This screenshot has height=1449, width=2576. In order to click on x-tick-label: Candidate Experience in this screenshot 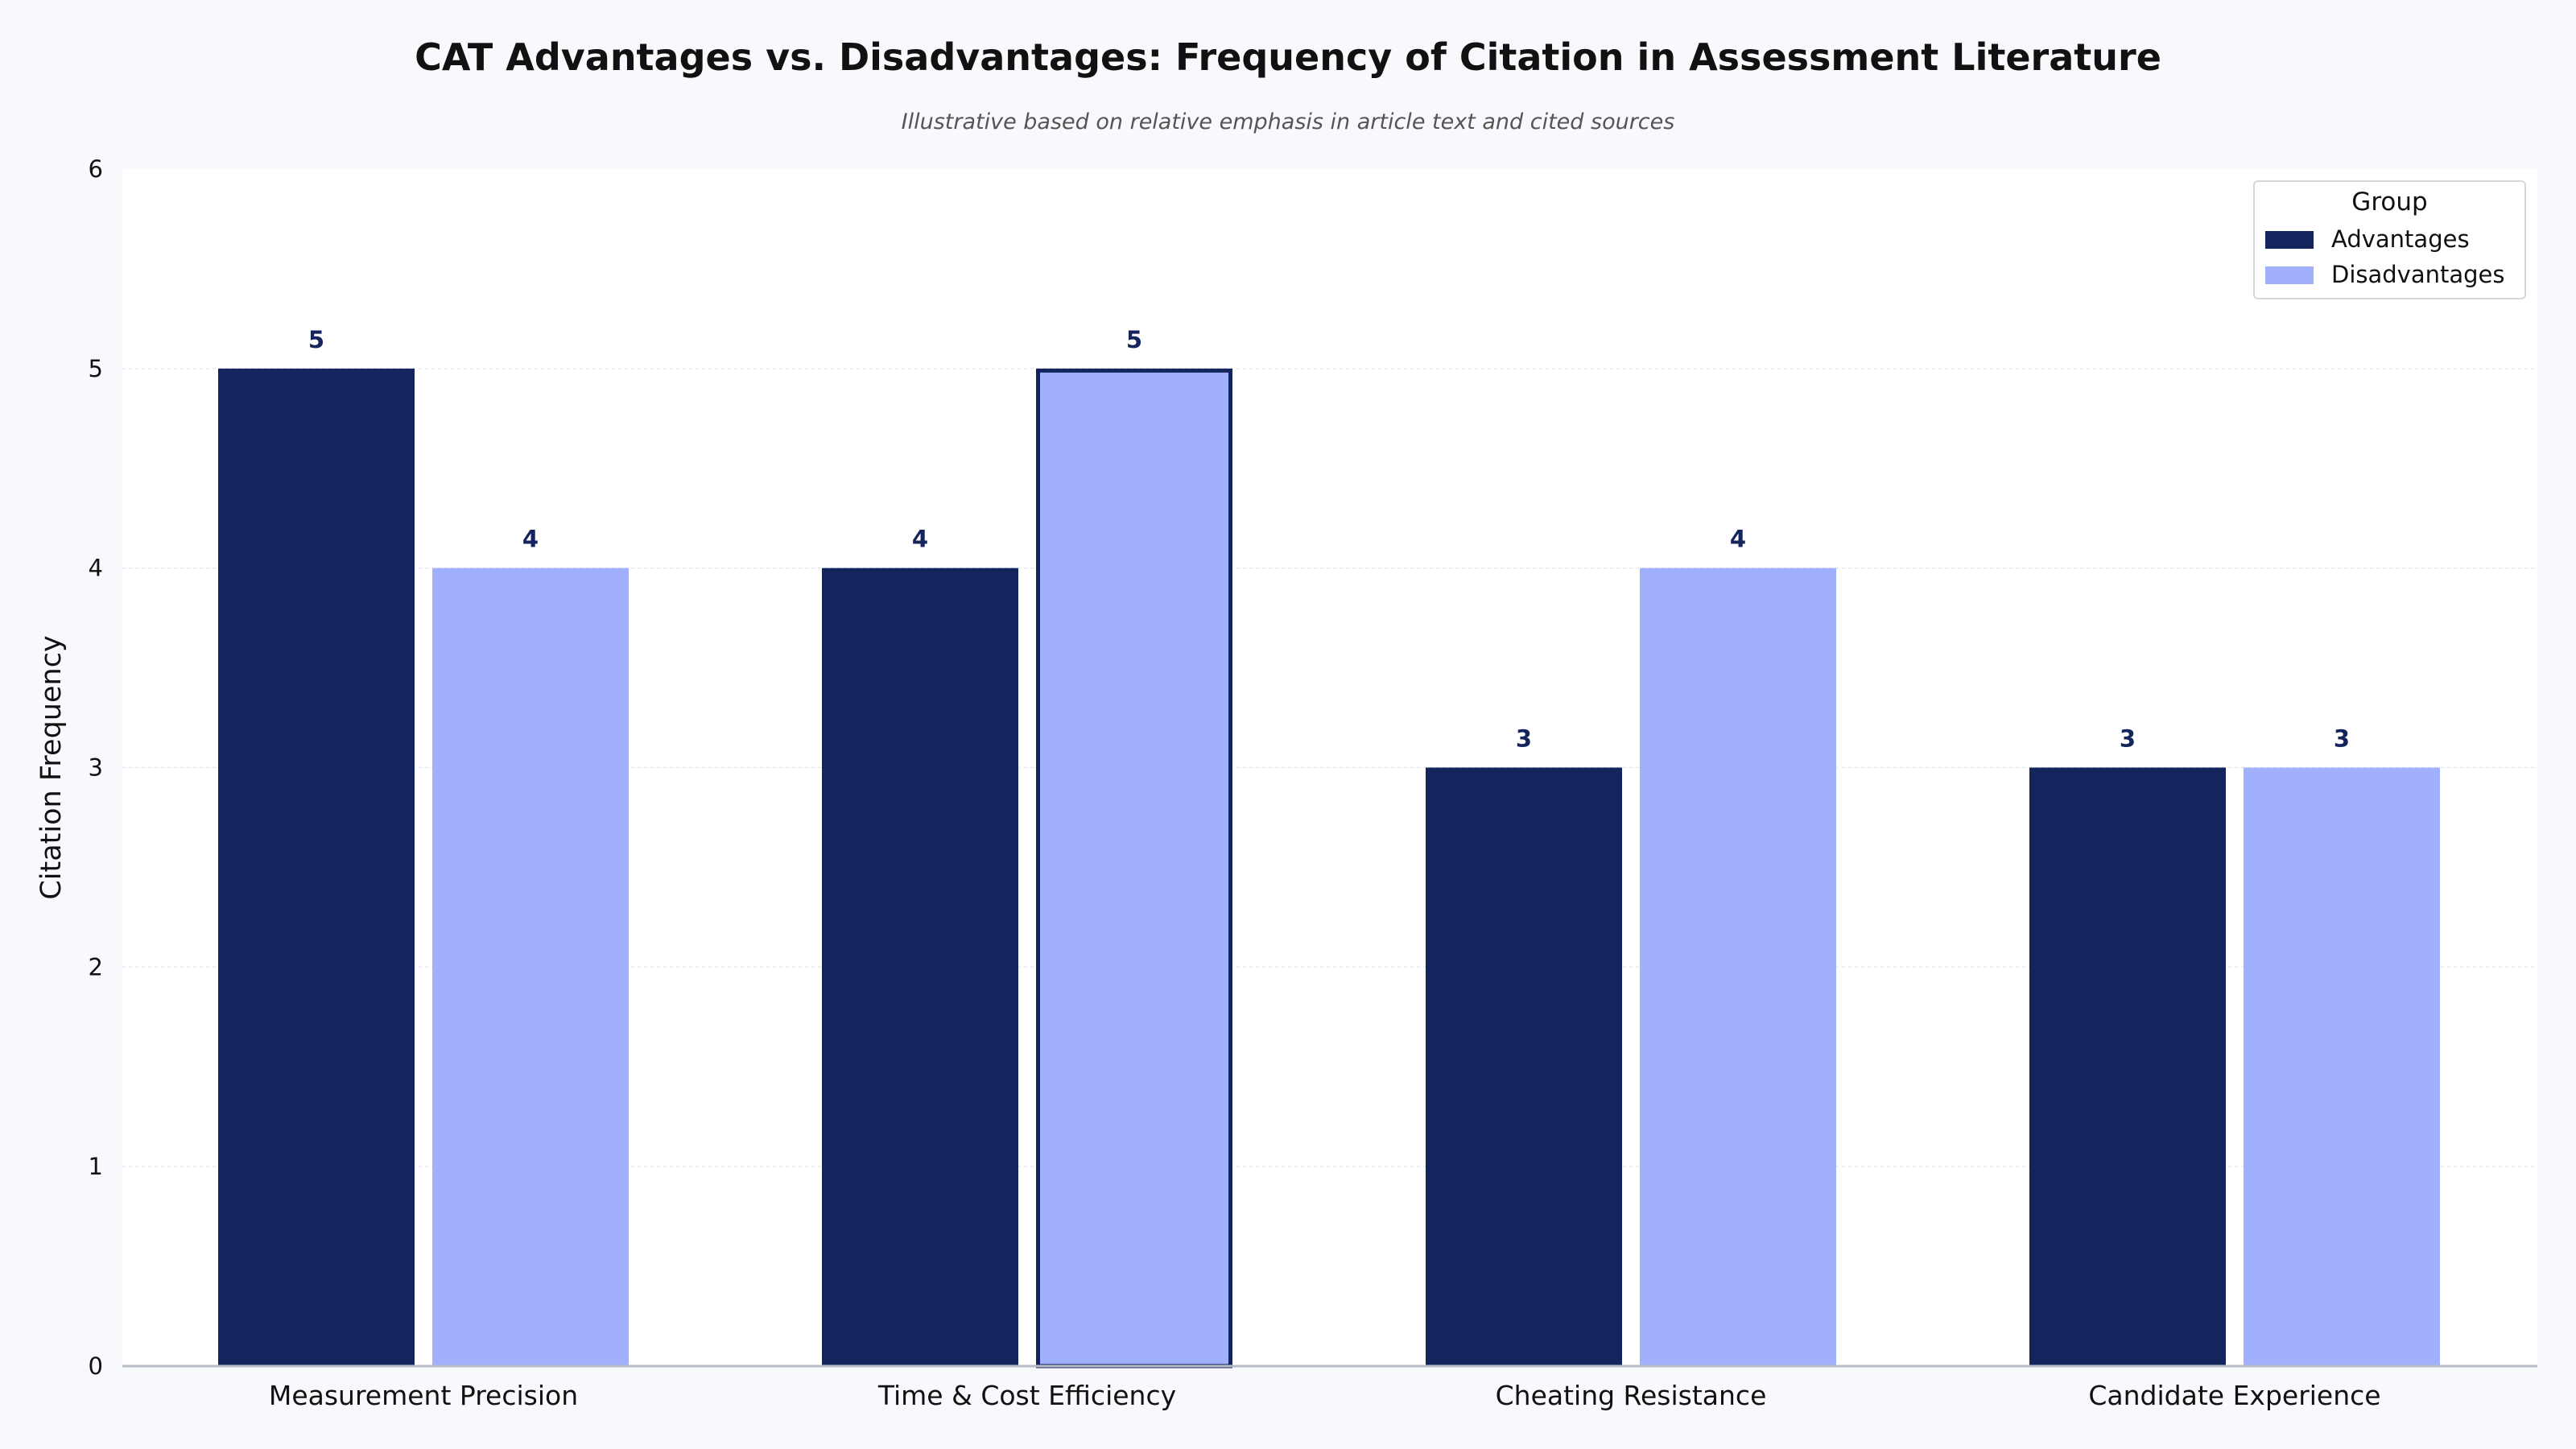, I will do `click(2234, 1395)`.